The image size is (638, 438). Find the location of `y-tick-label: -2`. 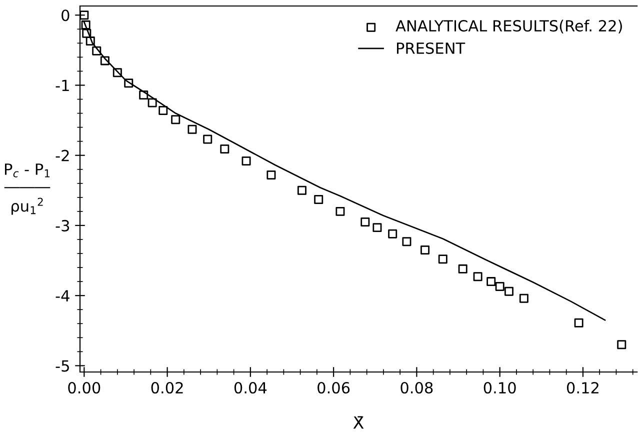

y-tick-label: -2 is located at coordinates (62, 156).